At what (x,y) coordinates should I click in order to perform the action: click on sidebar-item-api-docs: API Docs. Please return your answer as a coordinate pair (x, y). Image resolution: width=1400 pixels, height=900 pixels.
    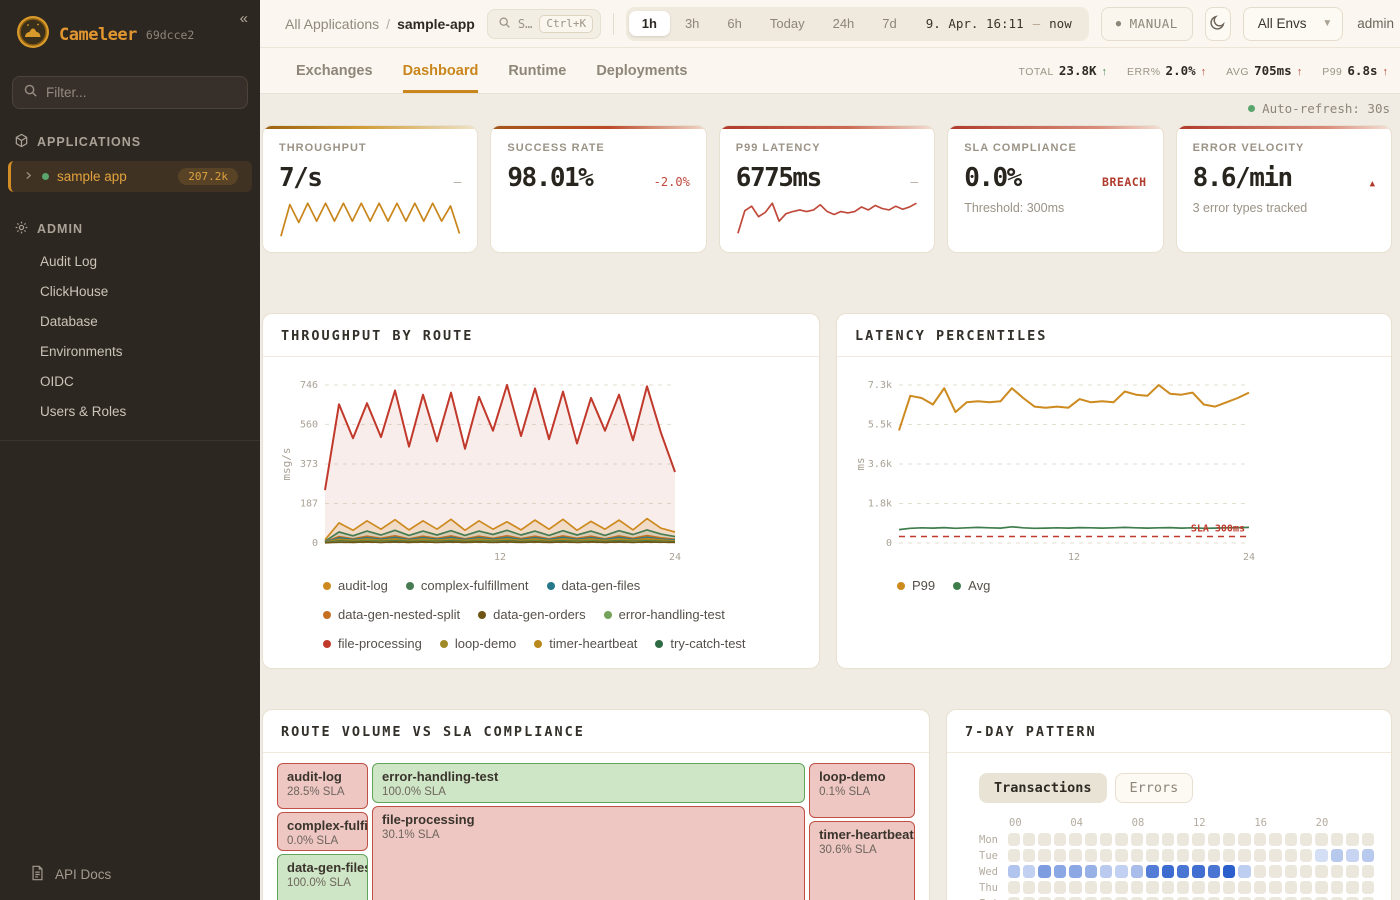
    Looking at the image, I should click on (130, 874).